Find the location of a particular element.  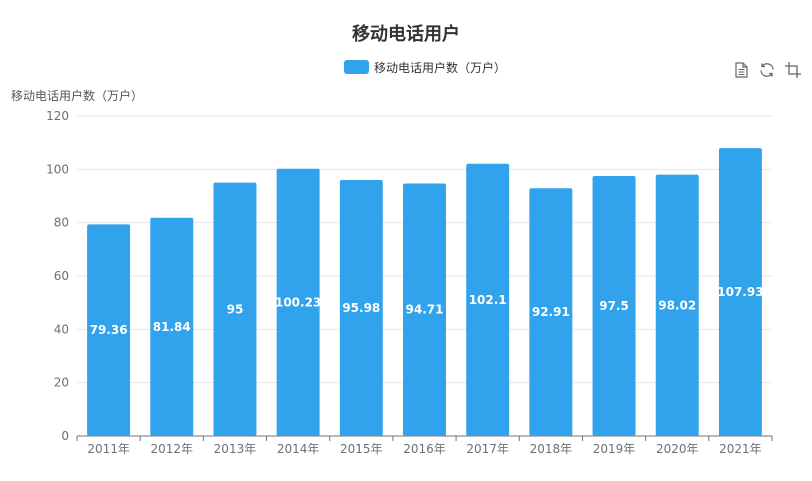

bar-value-label: 81.84 is located at coordinates (172, 327).